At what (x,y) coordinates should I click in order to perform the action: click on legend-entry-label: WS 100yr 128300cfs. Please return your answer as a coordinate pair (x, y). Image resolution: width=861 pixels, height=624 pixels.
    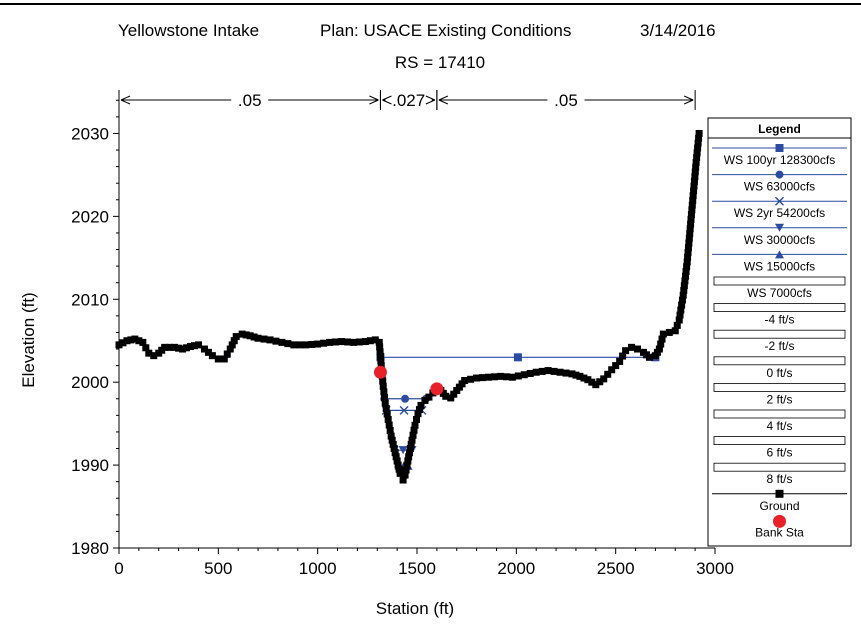
    Looking at the image, I should click on (779, 160).